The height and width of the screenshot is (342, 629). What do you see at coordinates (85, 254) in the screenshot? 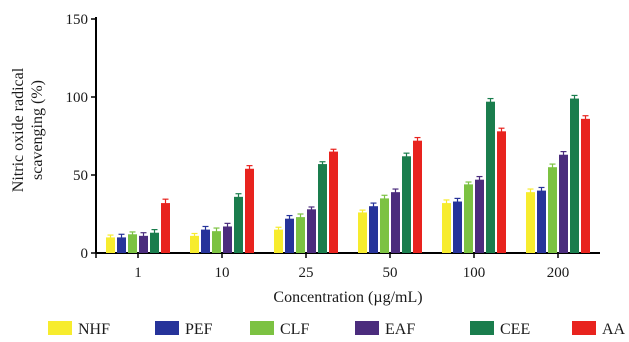
I see `y-tick-label: 0` at bounding box center [85, 254].